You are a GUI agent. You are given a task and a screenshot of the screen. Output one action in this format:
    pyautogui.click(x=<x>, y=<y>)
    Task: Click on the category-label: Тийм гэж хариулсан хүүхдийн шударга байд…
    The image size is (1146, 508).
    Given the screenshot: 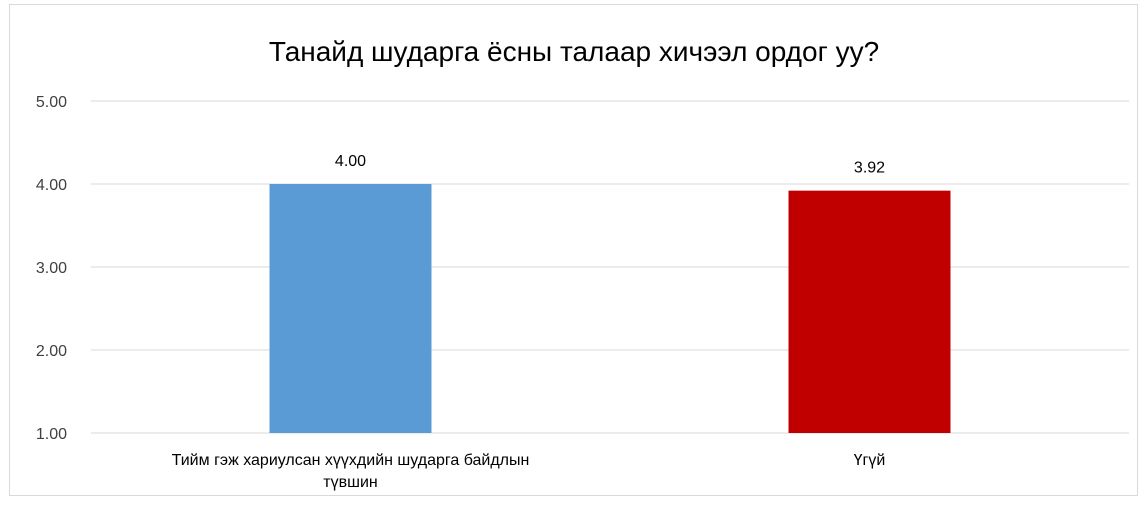 What is the action you would take?
    pyautogui.click(x=351, y=471)
    